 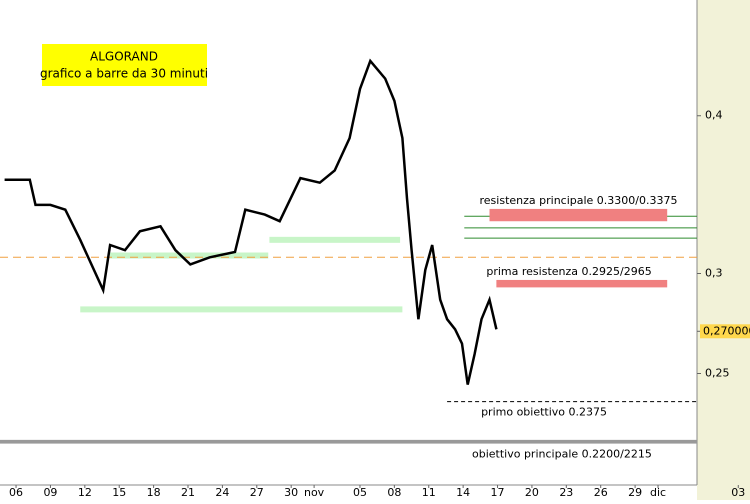 I want to click on x-tick-label: 21, so click(x=188, y=492).